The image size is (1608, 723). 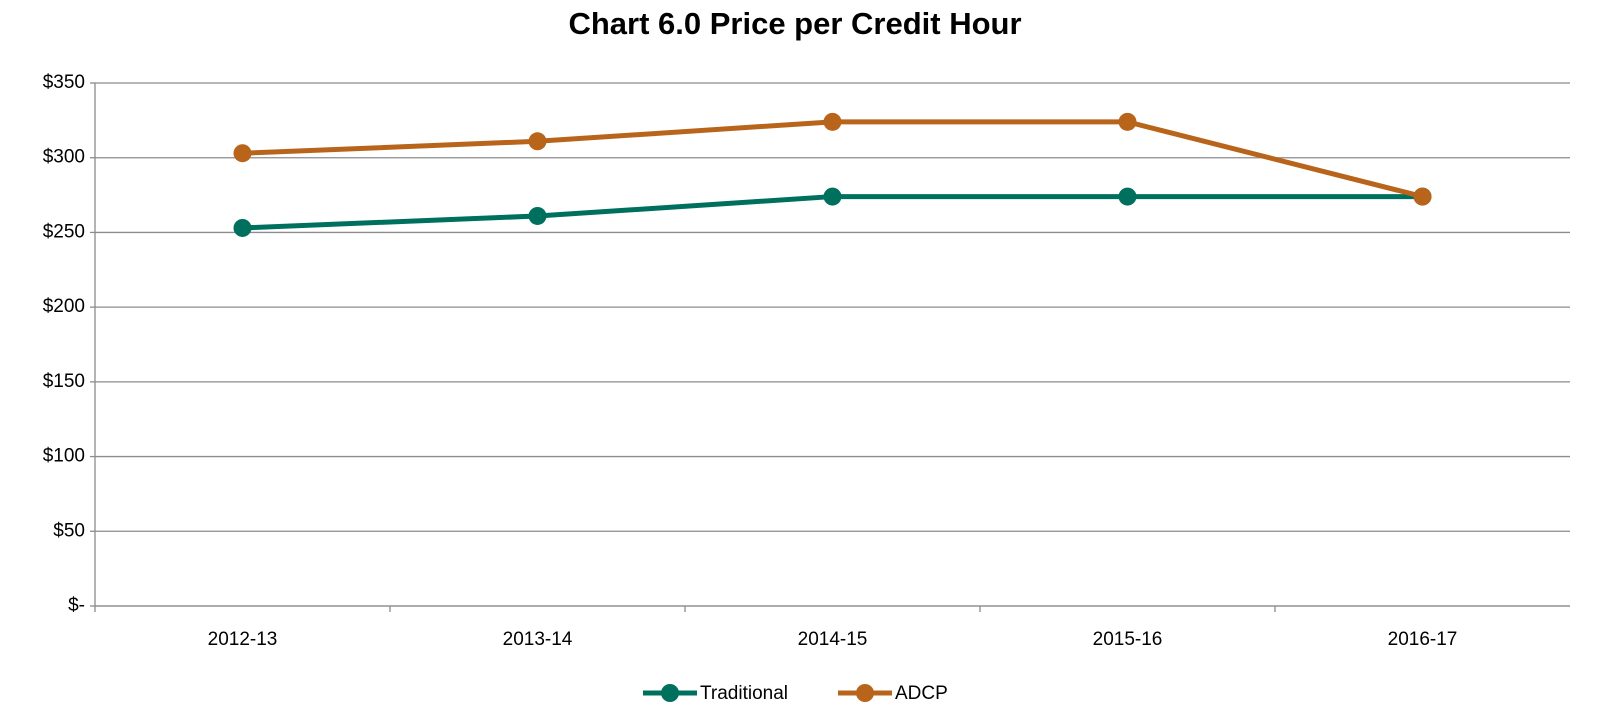 What do you see at coordinates (64, 381) in the screenshot?
I see `y-tick-label: $150` at bounding box center [64, 381].